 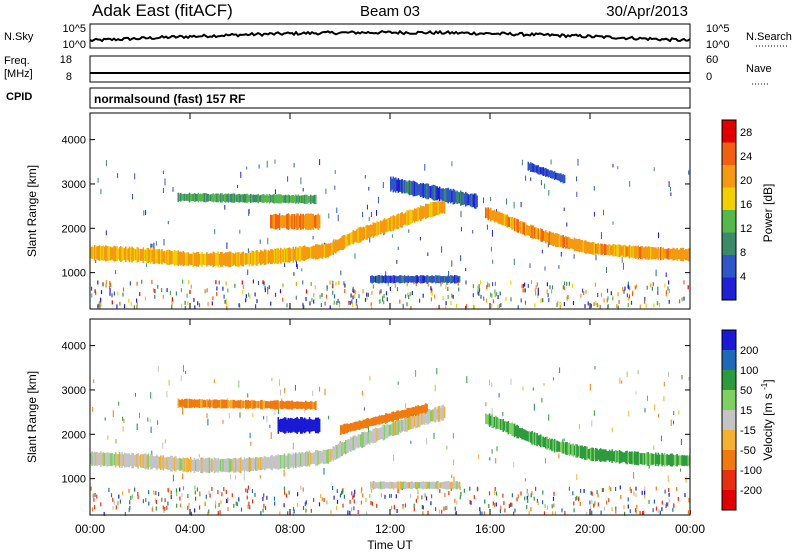 I want to click on velocity-colorbar-tick: 100, so click(x=749, y=371).